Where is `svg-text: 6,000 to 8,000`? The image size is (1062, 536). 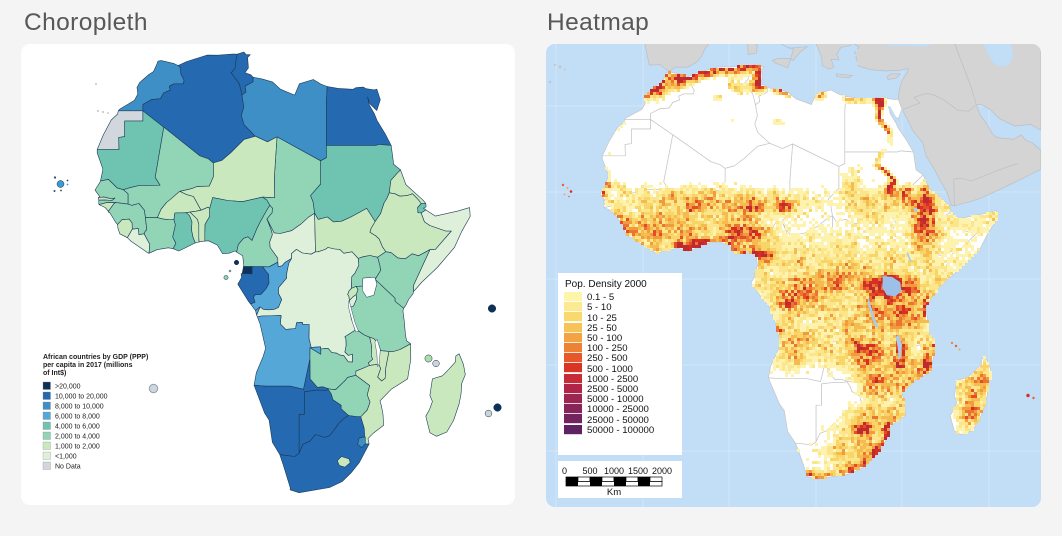 svg-text: 6,000 to 8,000 is located at coordinates (77, 417).